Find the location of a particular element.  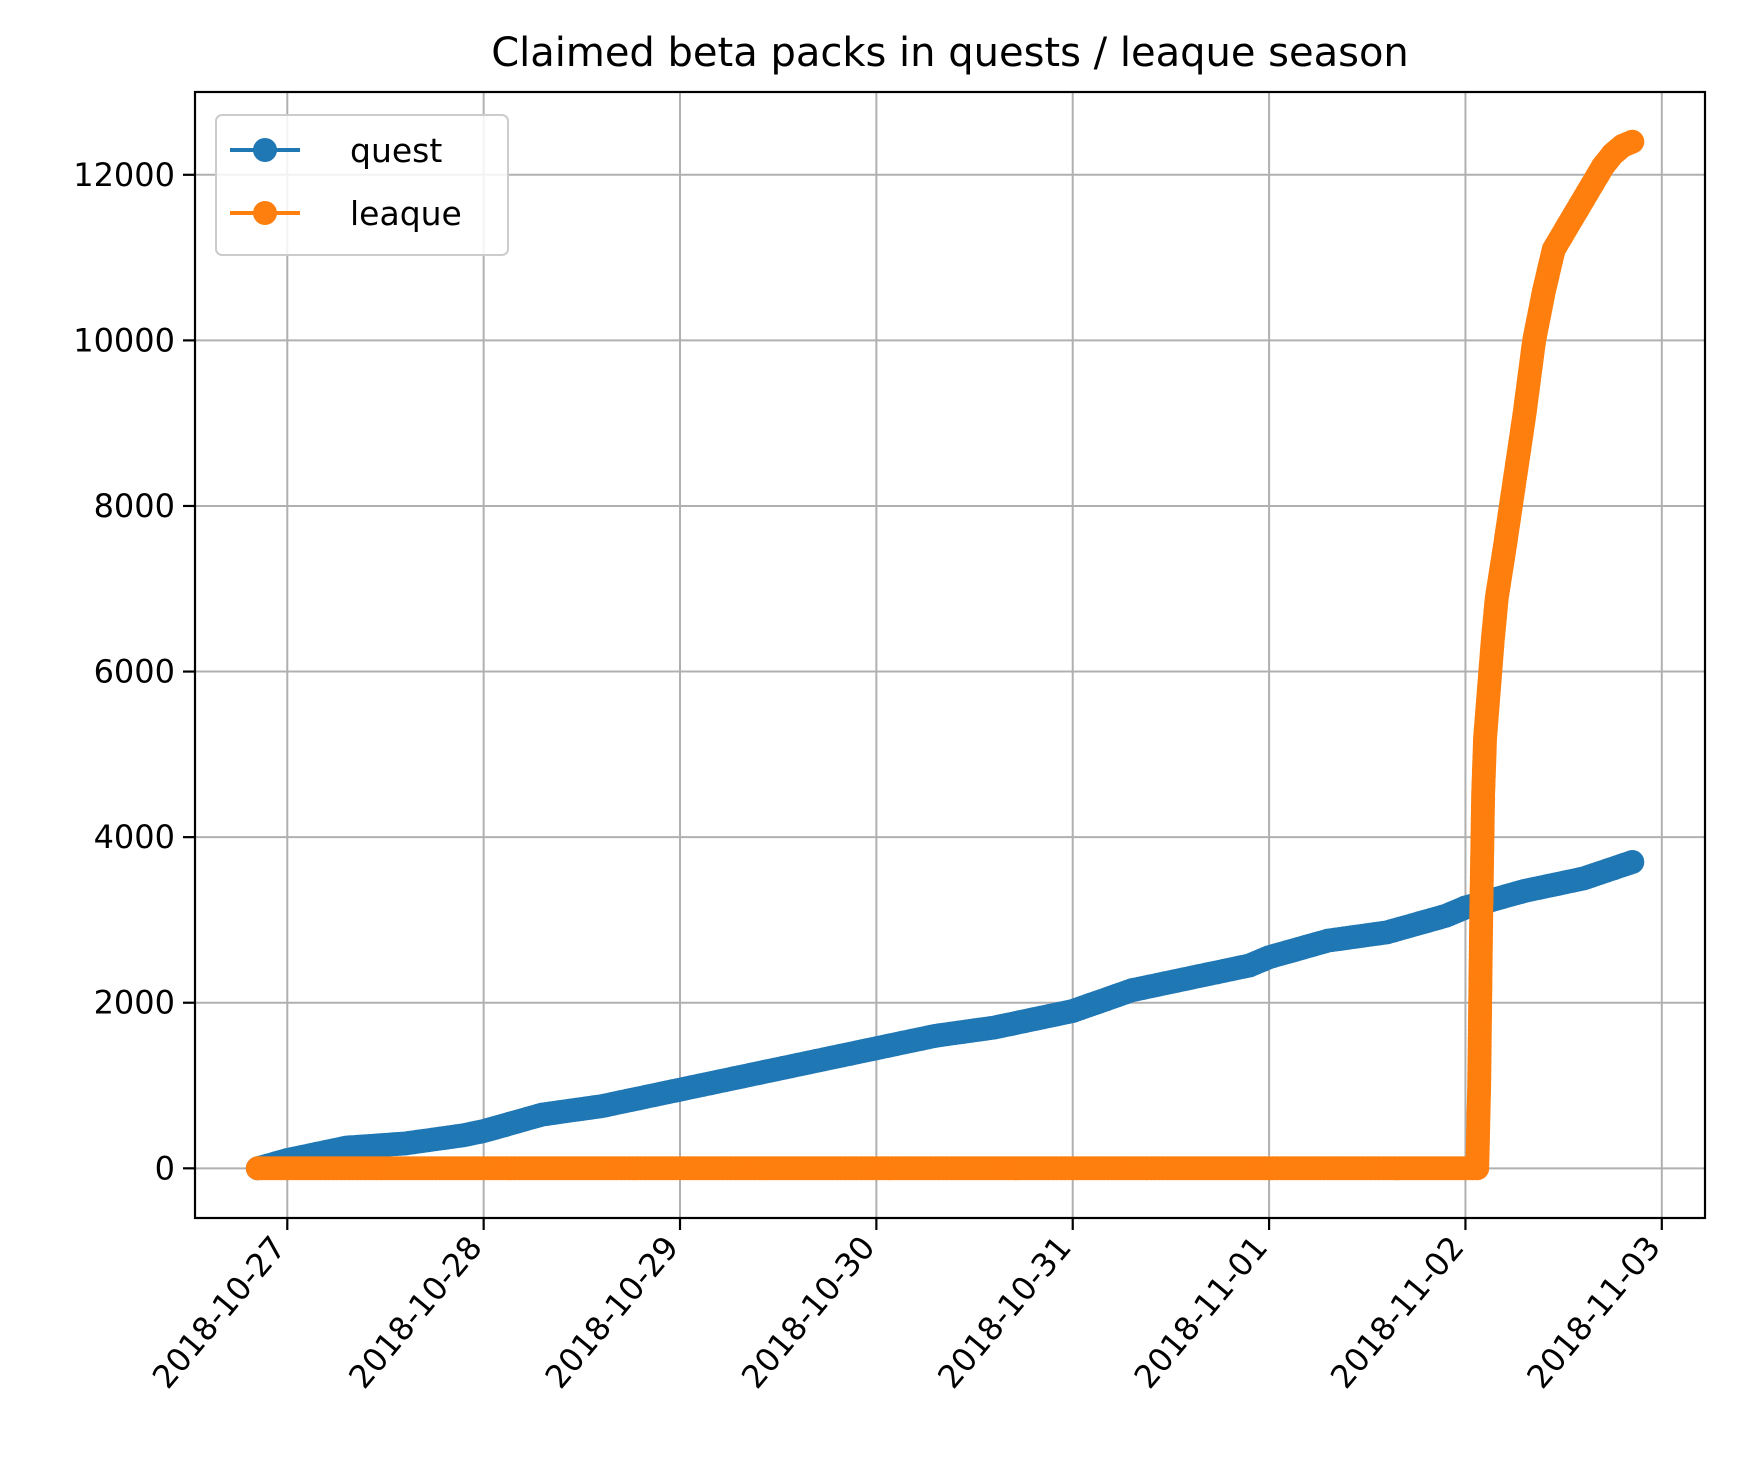

y-axis: 0 2000 4000 6000 8000 10000 12000 is located at coordinates (134, 671).